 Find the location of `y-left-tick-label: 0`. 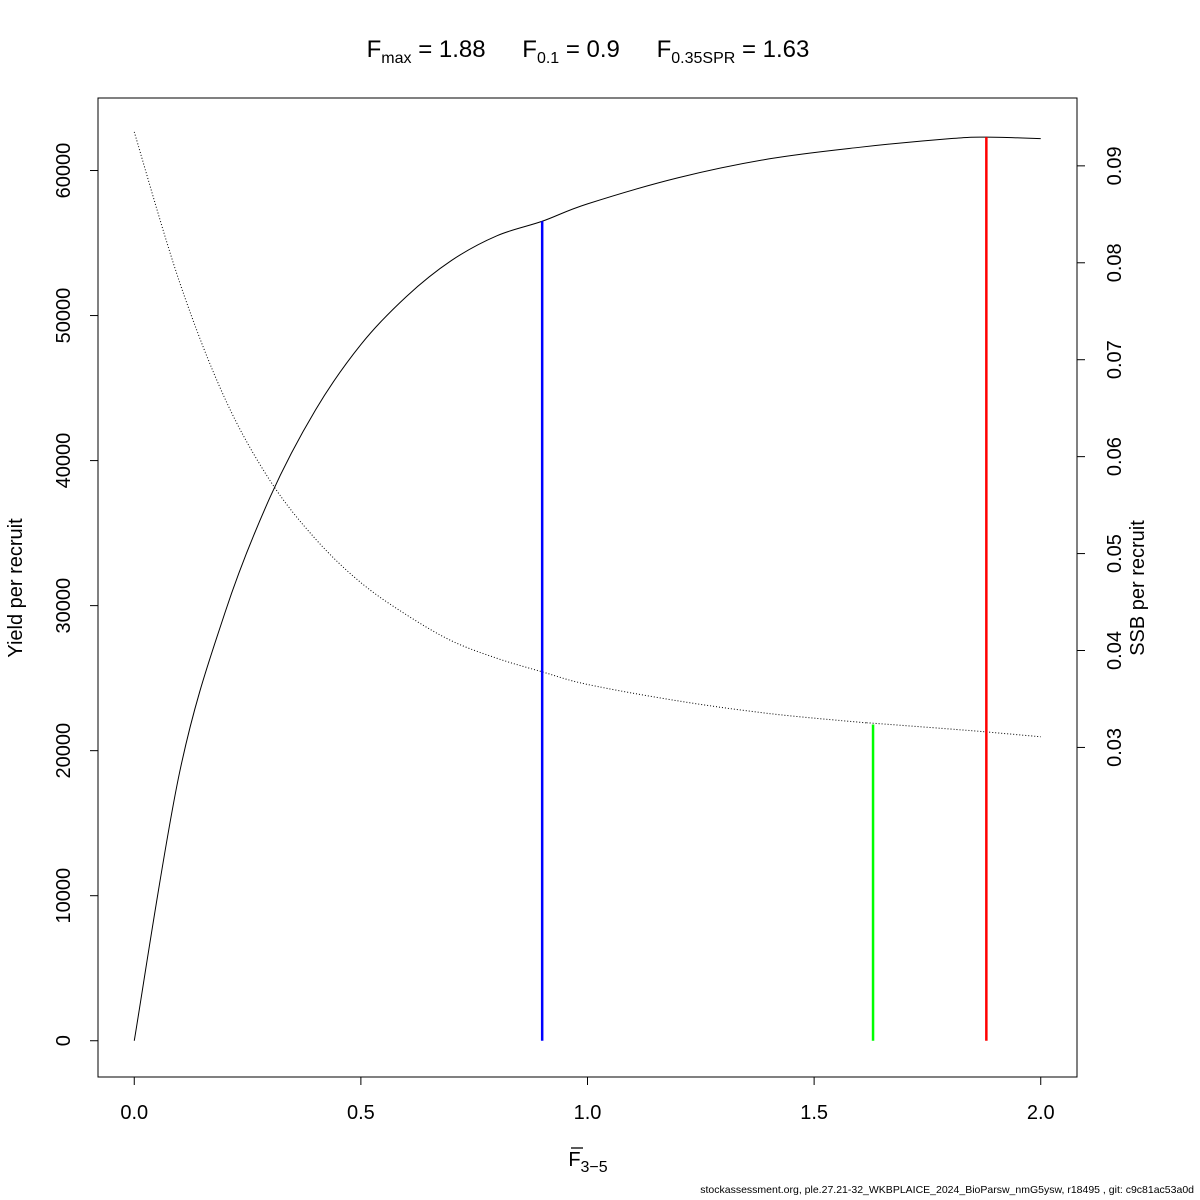

y-left-tick-label: 0 is located at coordinates (64, 1040).